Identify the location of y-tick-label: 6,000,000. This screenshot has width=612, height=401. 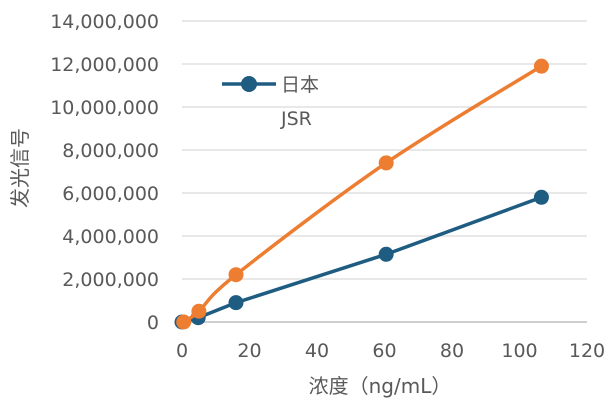
(110, 194).